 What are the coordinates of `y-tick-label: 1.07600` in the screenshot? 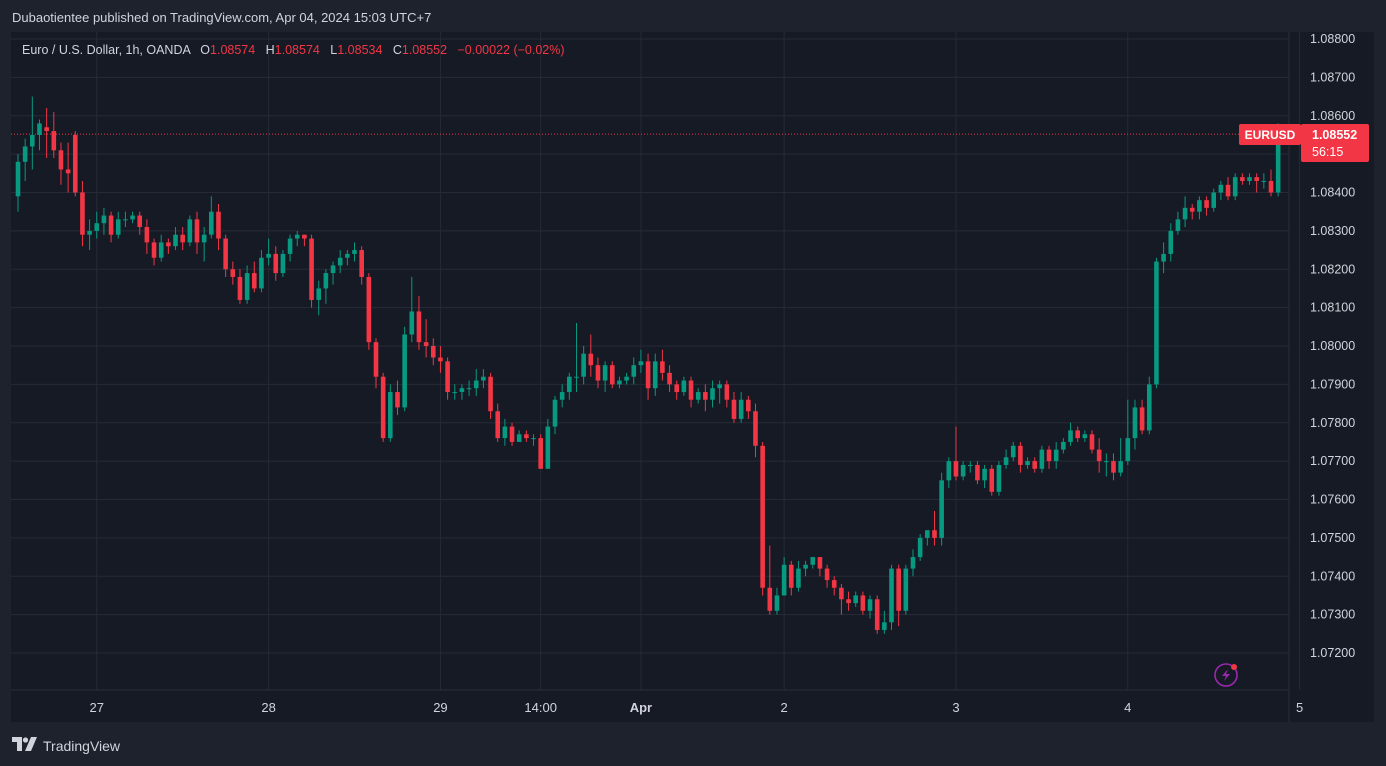 It's located at (1332, 500).